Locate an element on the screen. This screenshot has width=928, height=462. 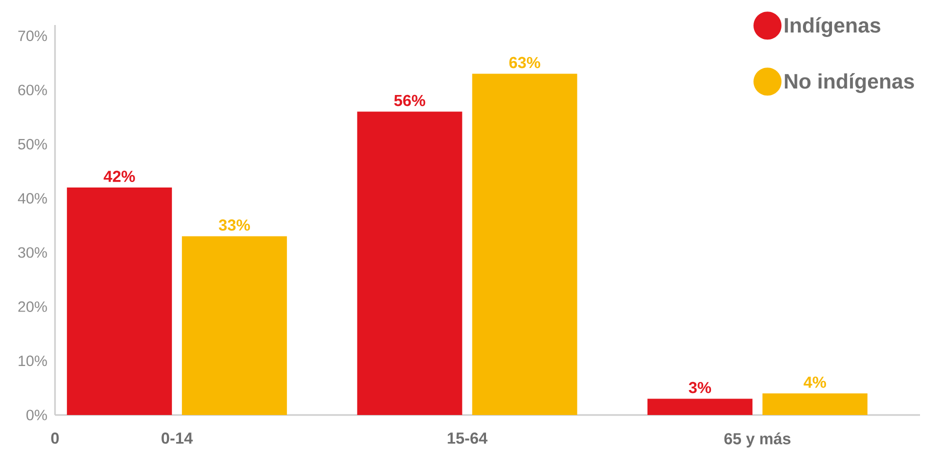
x-tick-label: 0-14 is located at coordinates (177, 438).